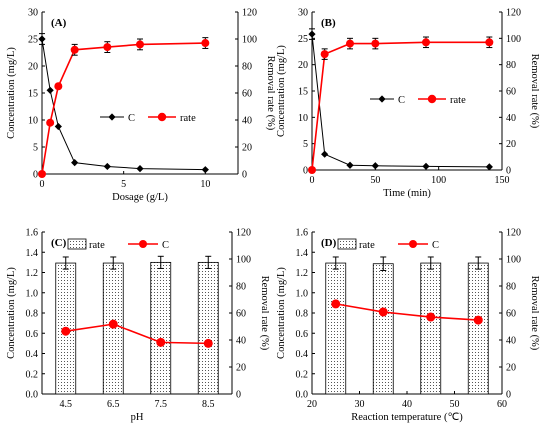 The height and width of the screenshot is (427, 550). Describe the element at coordinates (302, 233) in the screenshot. I see `left-tick-label: 1.6` at that location.